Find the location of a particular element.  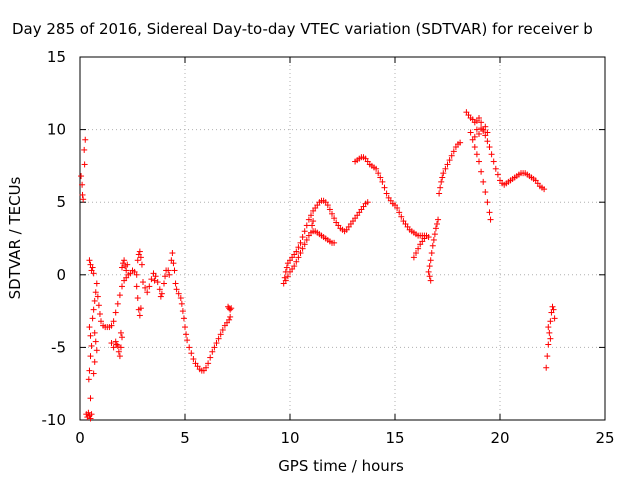

x-tick-label: 5 is located at coordinates (185, 438).